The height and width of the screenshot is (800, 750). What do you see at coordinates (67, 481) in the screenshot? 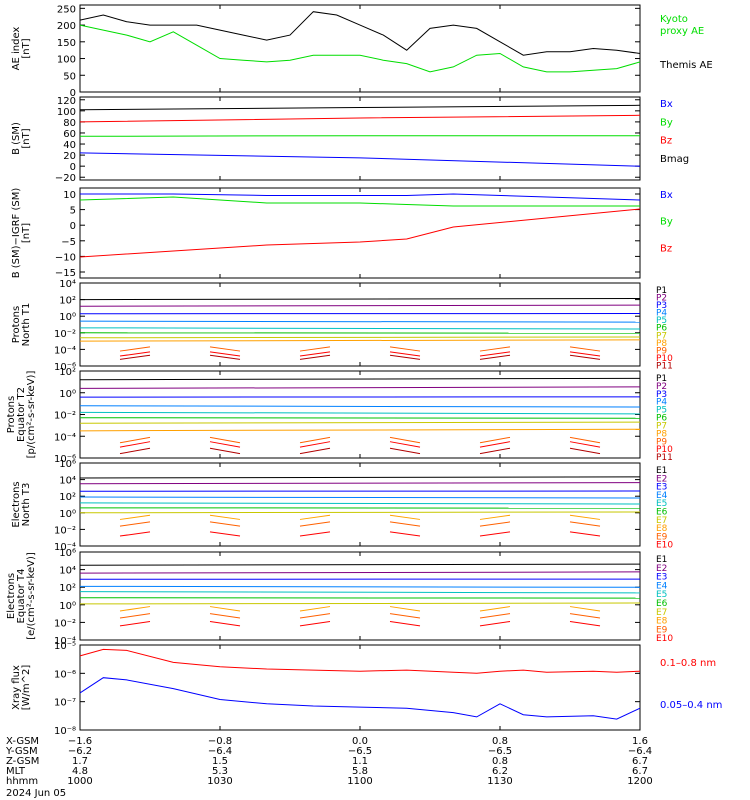
I see `y-tick-label: 10⁴` at bounding box center [67, 481].